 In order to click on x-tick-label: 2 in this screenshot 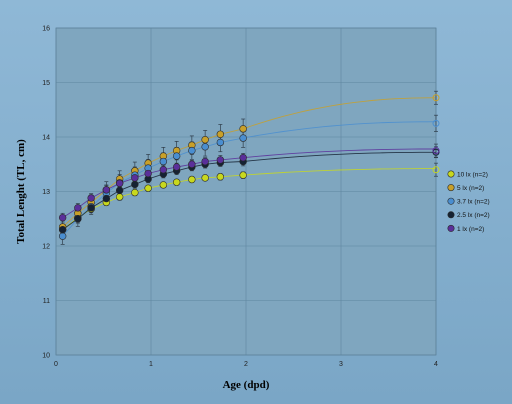, I will do `click(246, 364)`.